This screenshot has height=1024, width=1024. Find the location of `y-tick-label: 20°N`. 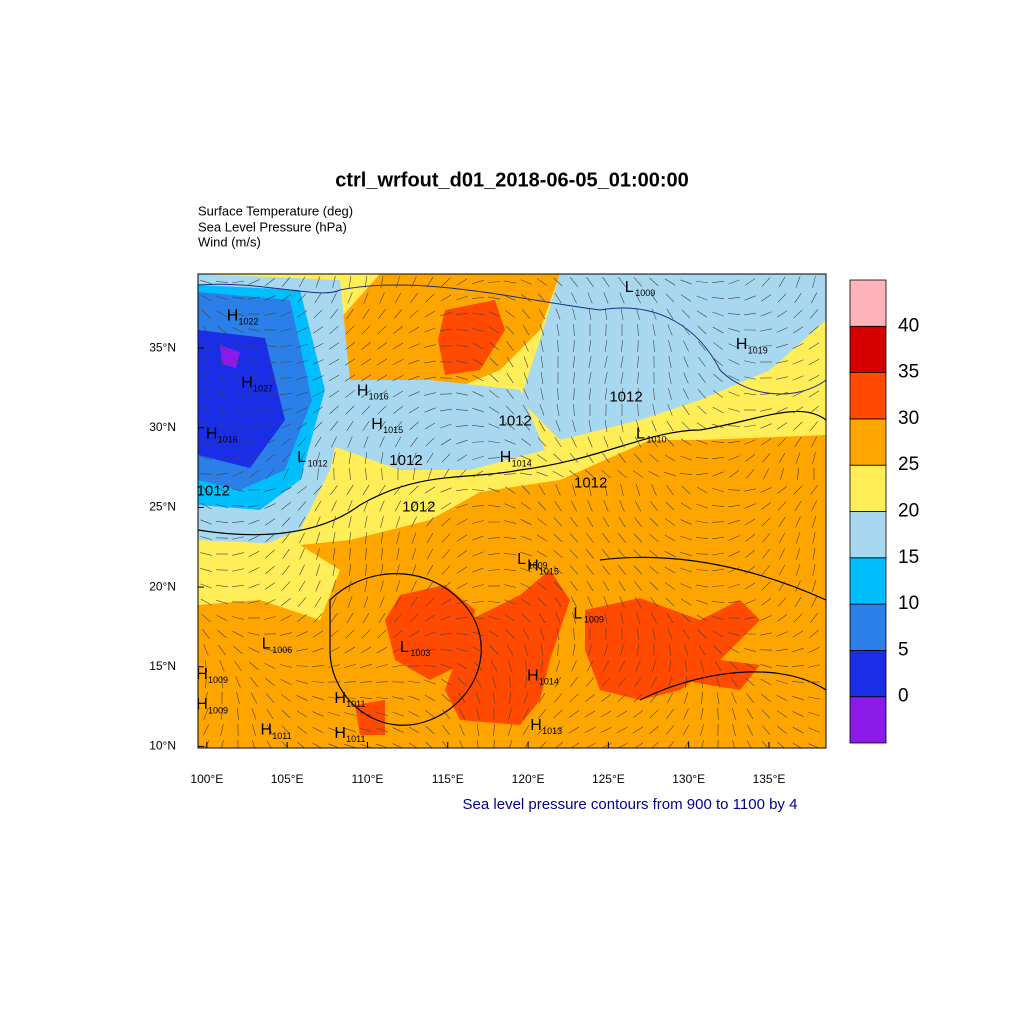

y-tick-label: 20°N is located at coordinates (162, 586).